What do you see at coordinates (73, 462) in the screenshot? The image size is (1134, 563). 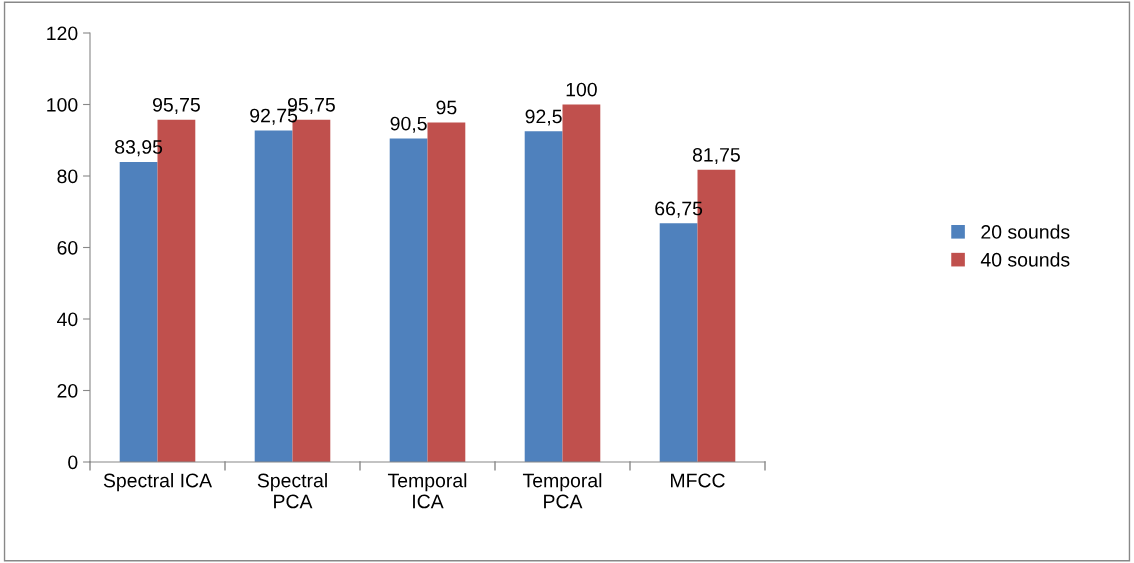 I see `y-tick-label: 0` at bounding box center [73, 462].